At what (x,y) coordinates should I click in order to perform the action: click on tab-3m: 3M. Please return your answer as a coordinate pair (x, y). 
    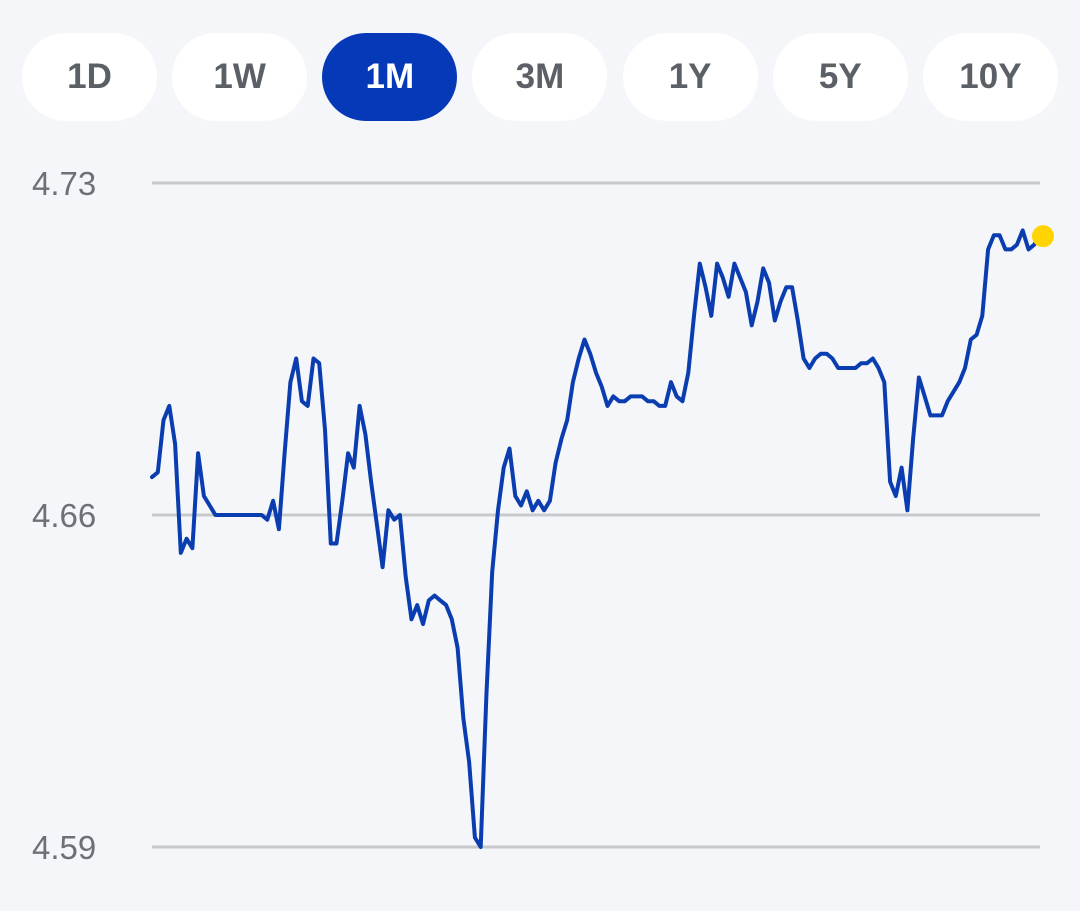
    Looking at the image, I should click on (540, 77).